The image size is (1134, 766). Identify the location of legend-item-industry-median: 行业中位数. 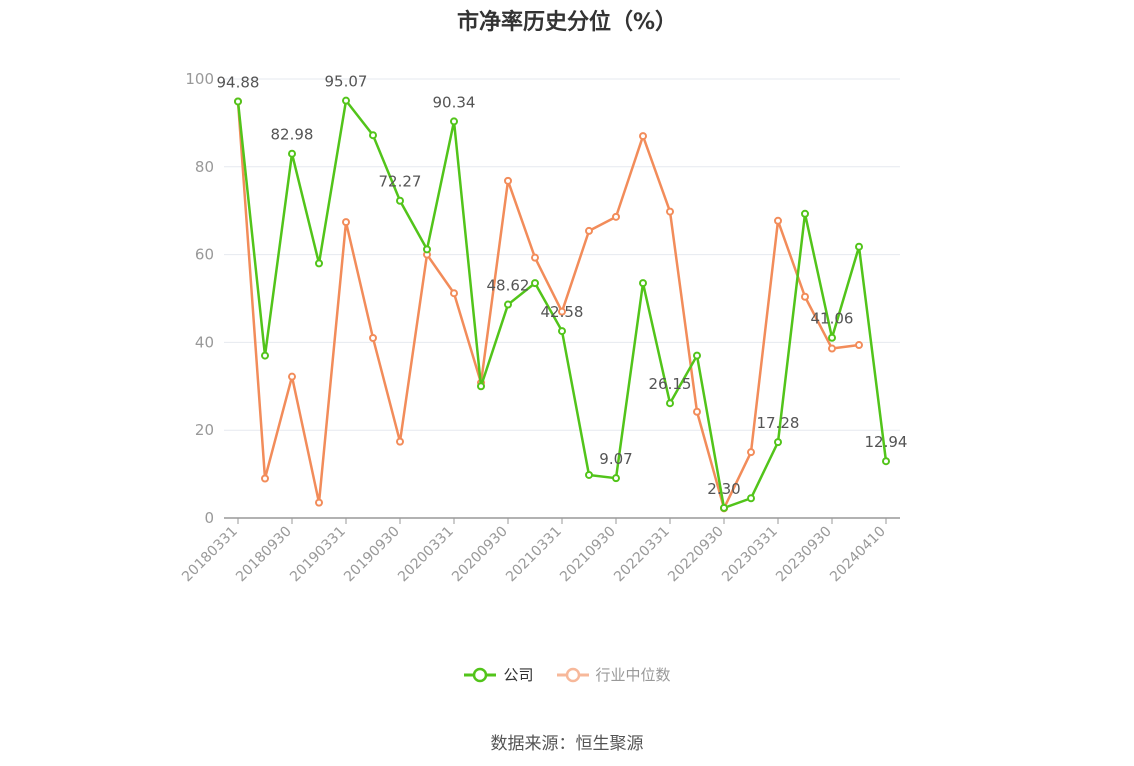
(613, 674).